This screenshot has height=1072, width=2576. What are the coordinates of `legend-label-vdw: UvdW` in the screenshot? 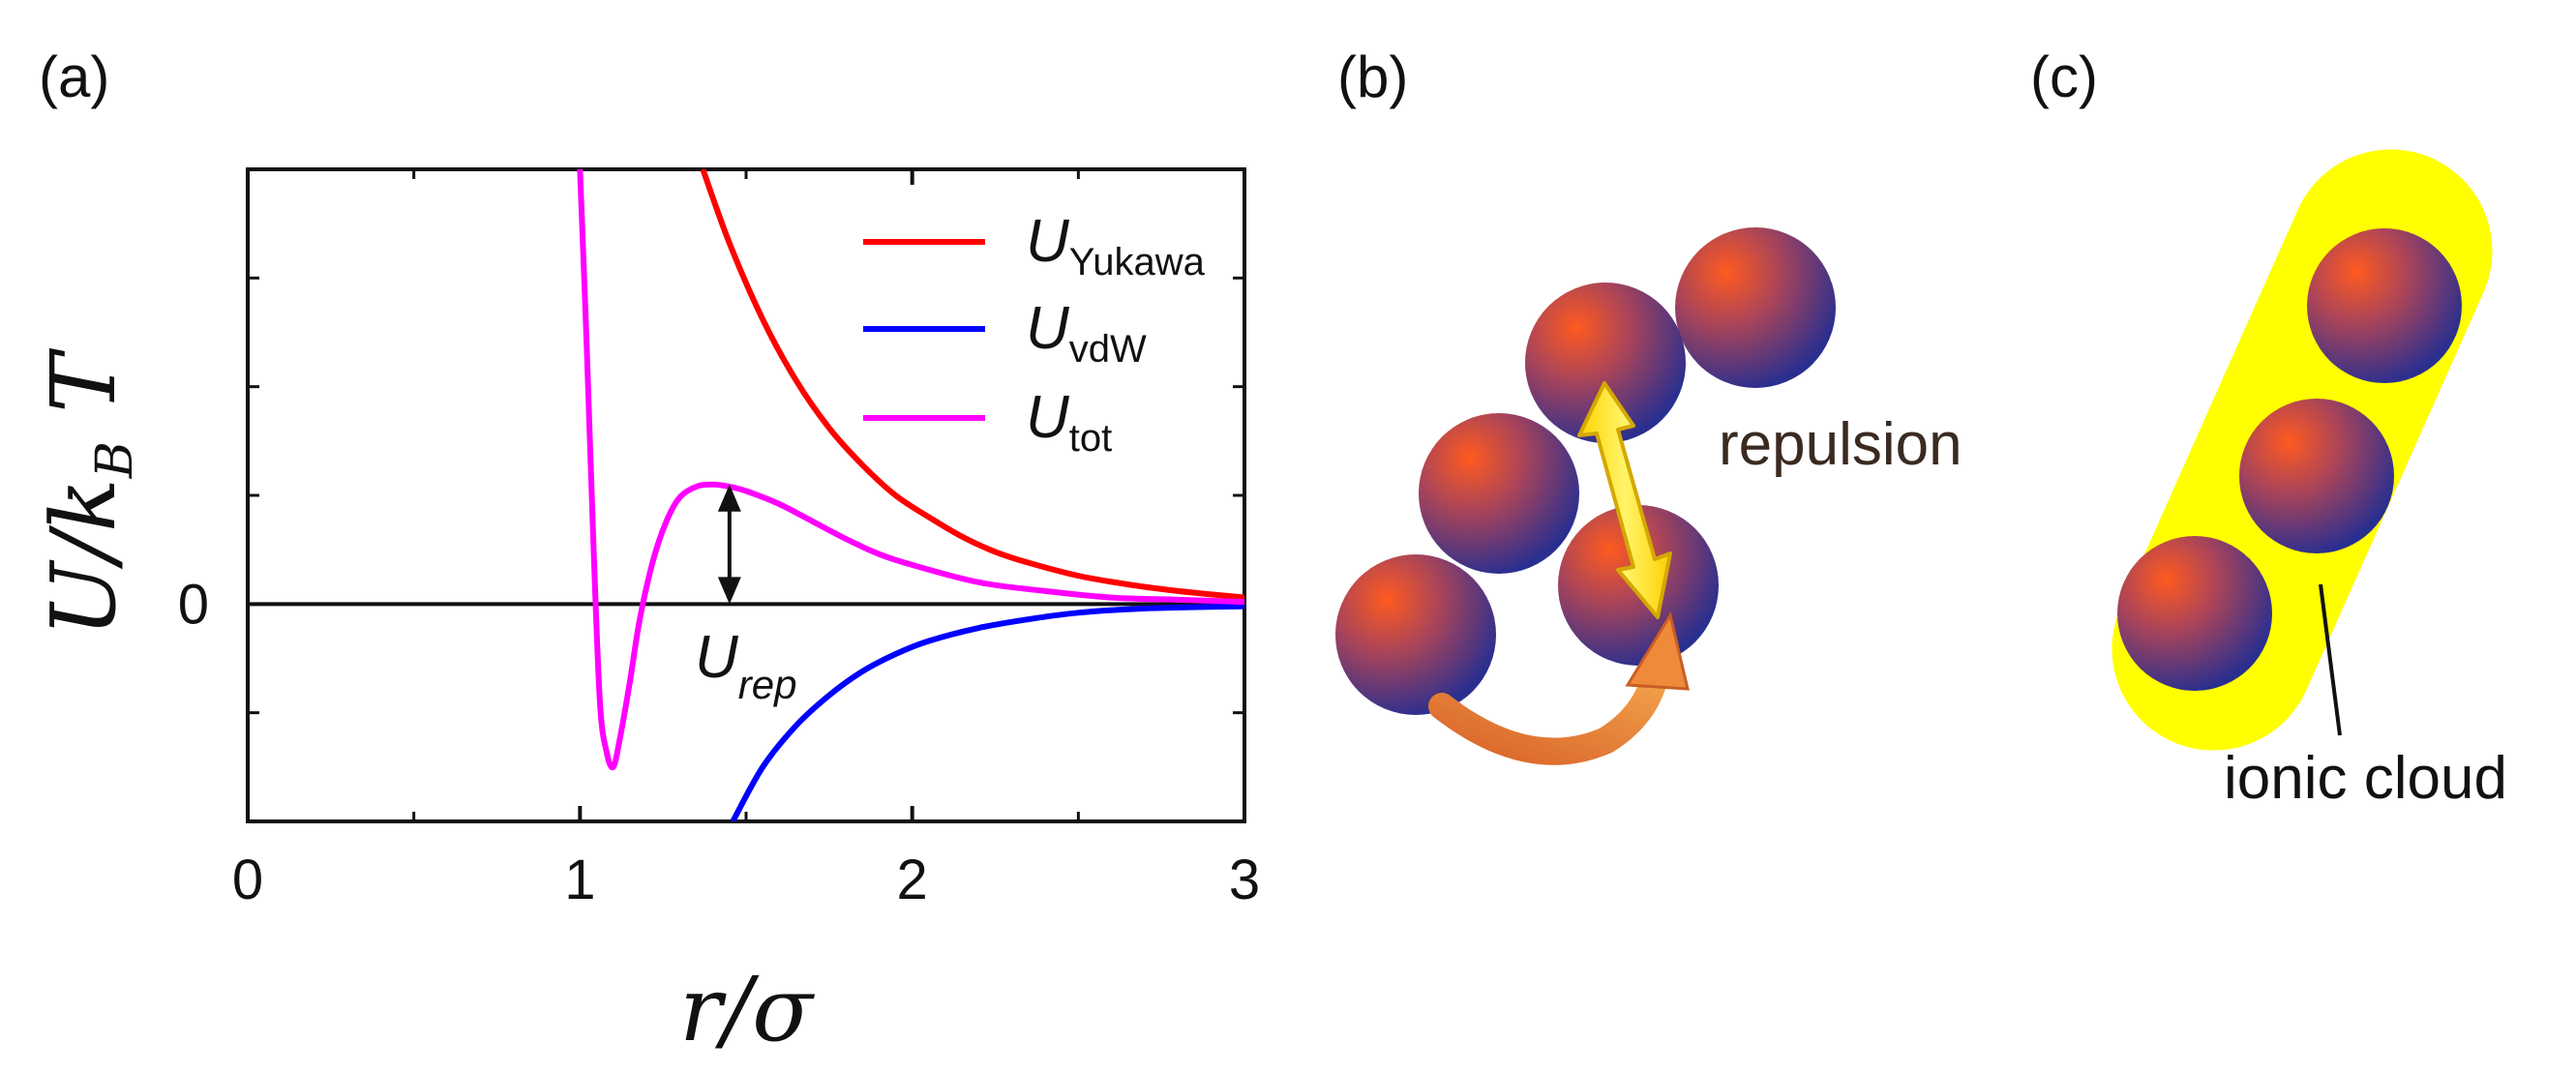 It's located at (1086, 333).